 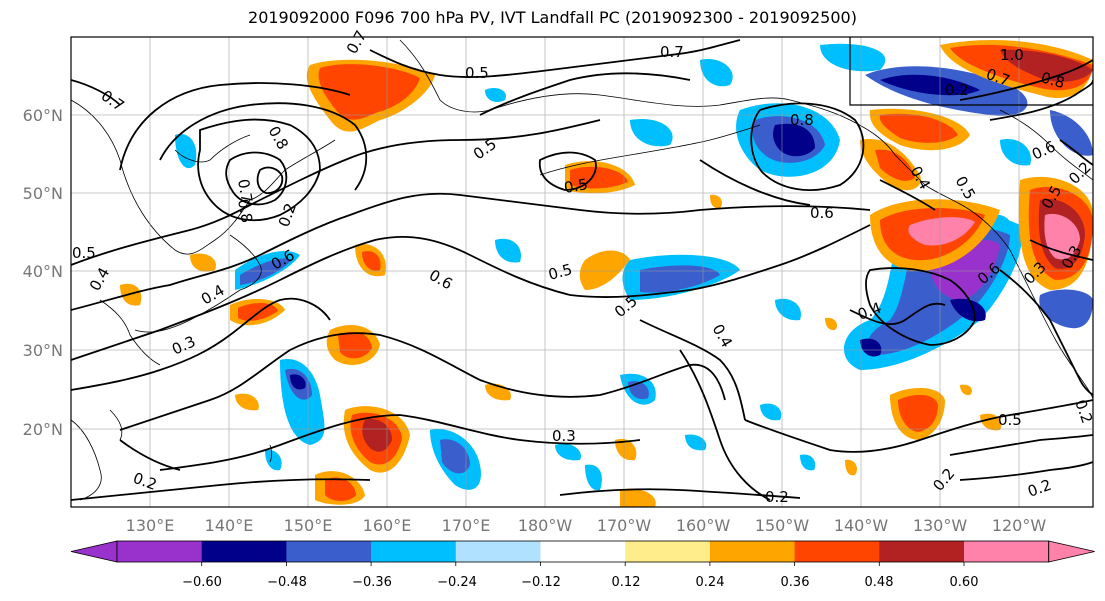 What do you see at coordinates (940, 525) in the screenshot?
I see `lon-label: 130°W` at bounding box center [940, 525].